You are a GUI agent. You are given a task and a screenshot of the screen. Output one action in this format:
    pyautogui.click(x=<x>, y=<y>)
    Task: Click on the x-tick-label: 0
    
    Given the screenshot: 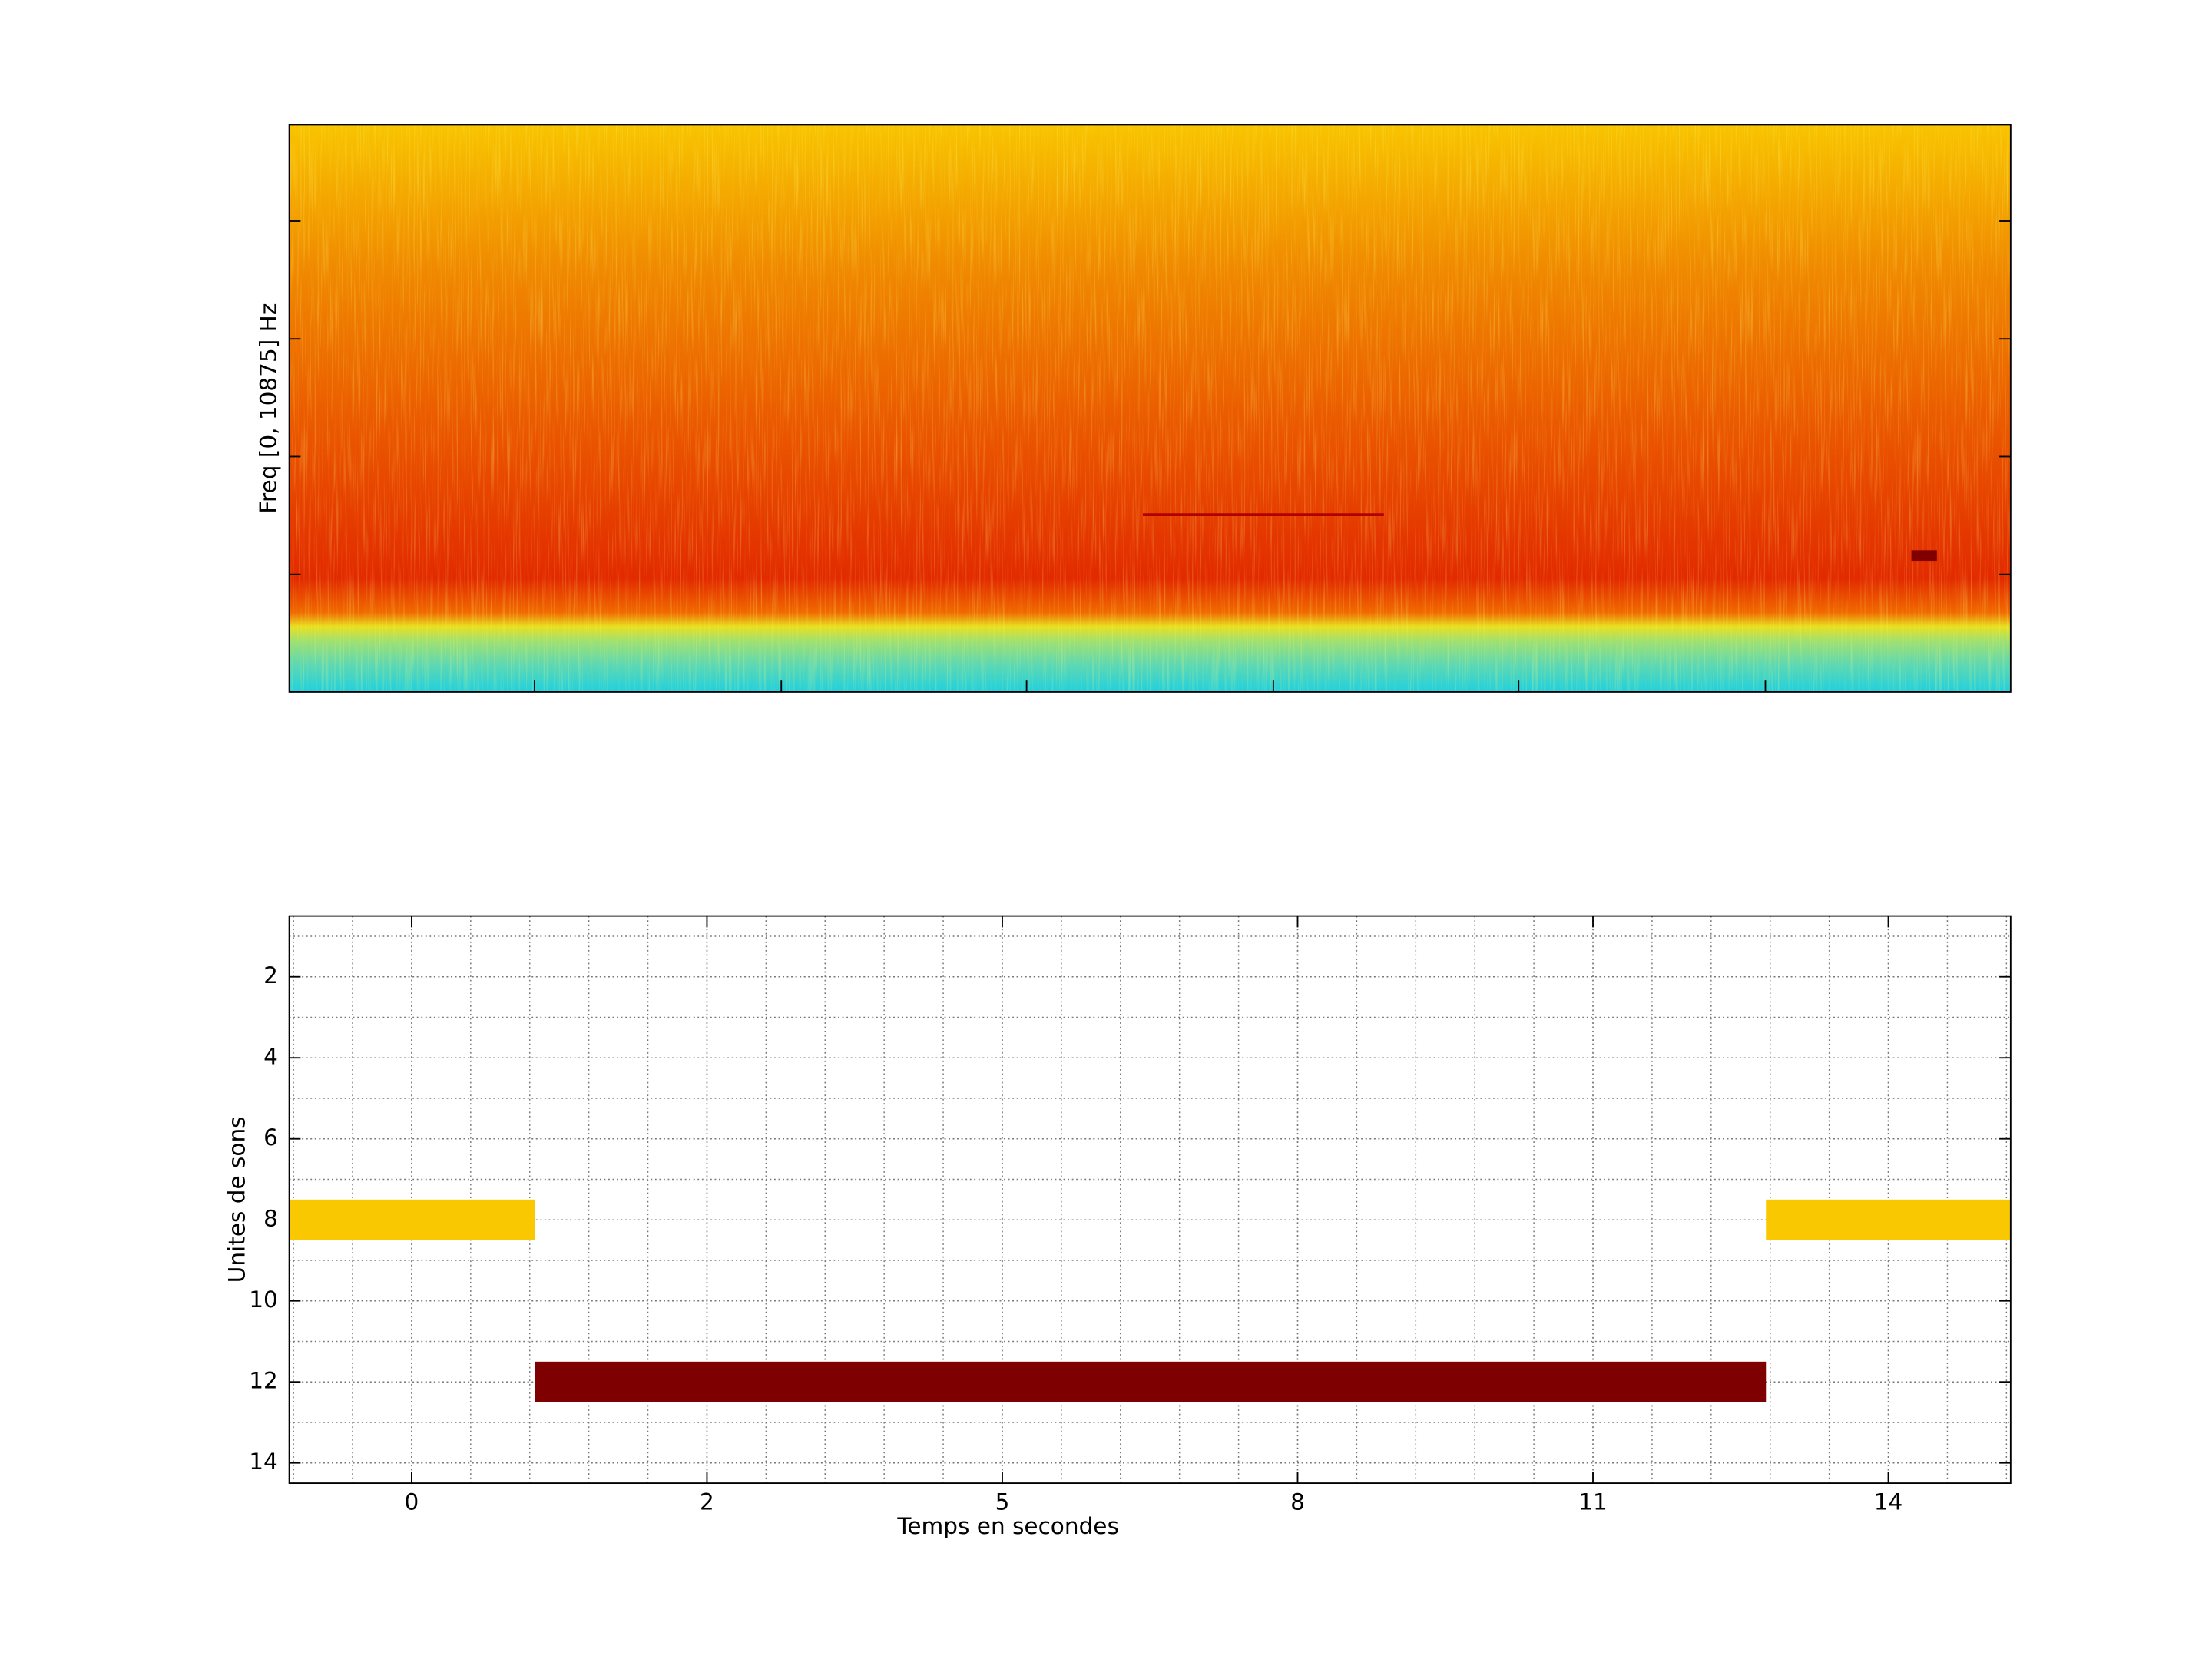 What is the action you would take?
    pyautogui.click(x=412, y=1502)
    